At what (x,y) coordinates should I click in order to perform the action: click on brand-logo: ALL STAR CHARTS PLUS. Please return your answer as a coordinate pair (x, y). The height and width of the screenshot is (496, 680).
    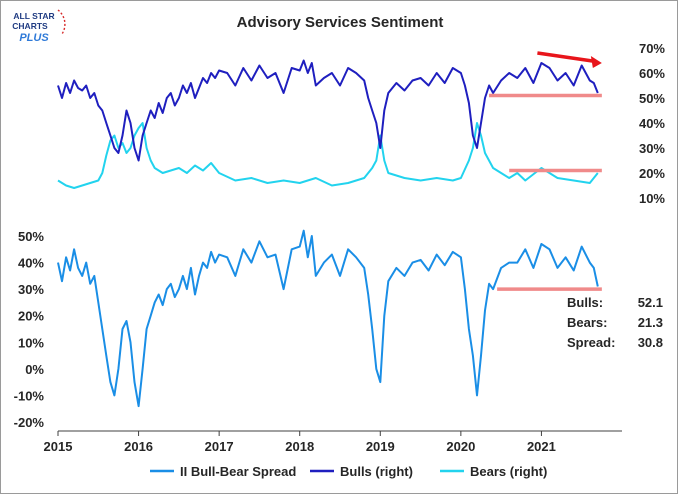
    Looking at the image, I should click on (39, 26).